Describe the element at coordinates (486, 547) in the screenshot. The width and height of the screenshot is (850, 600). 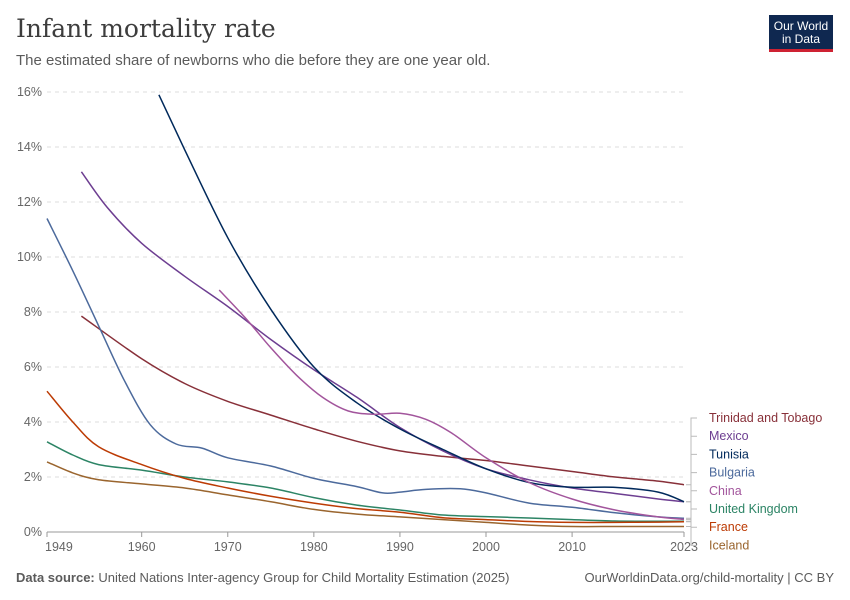
I see `x-tick-label: 2000` at that location.